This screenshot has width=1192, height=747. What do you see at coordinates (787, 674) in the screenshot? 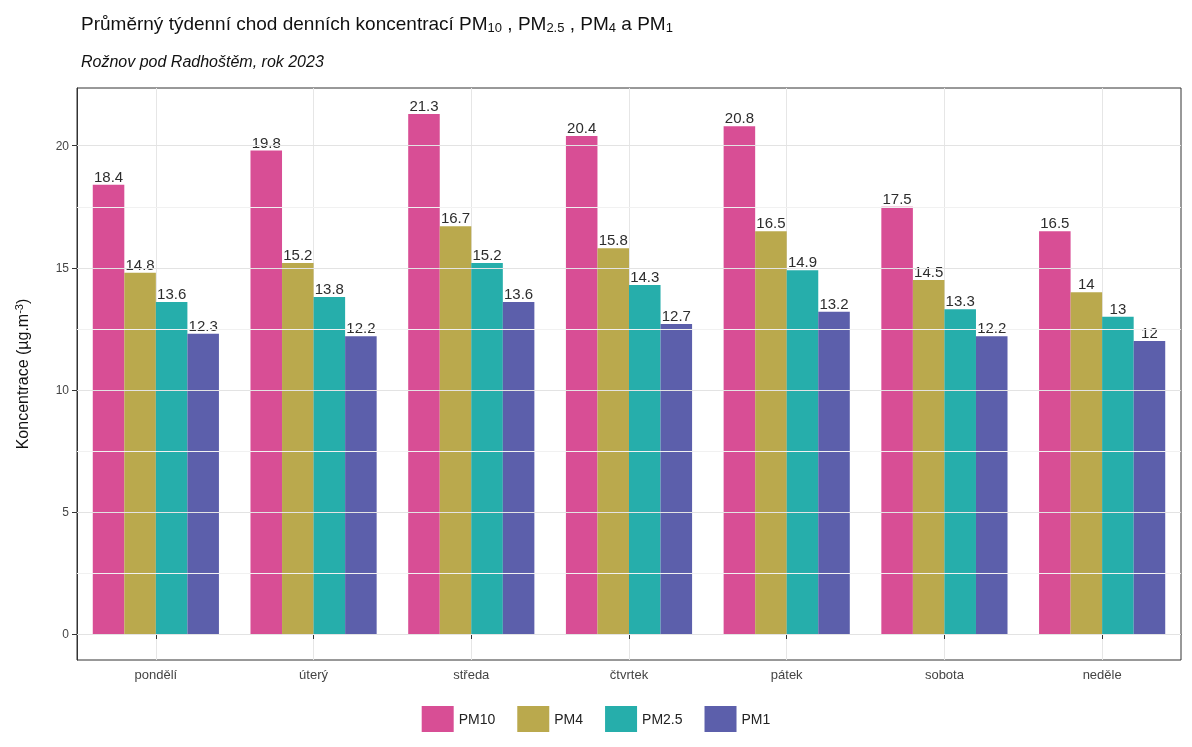
I see `x-tick-label: pátek` at bounding box center [787, 674].